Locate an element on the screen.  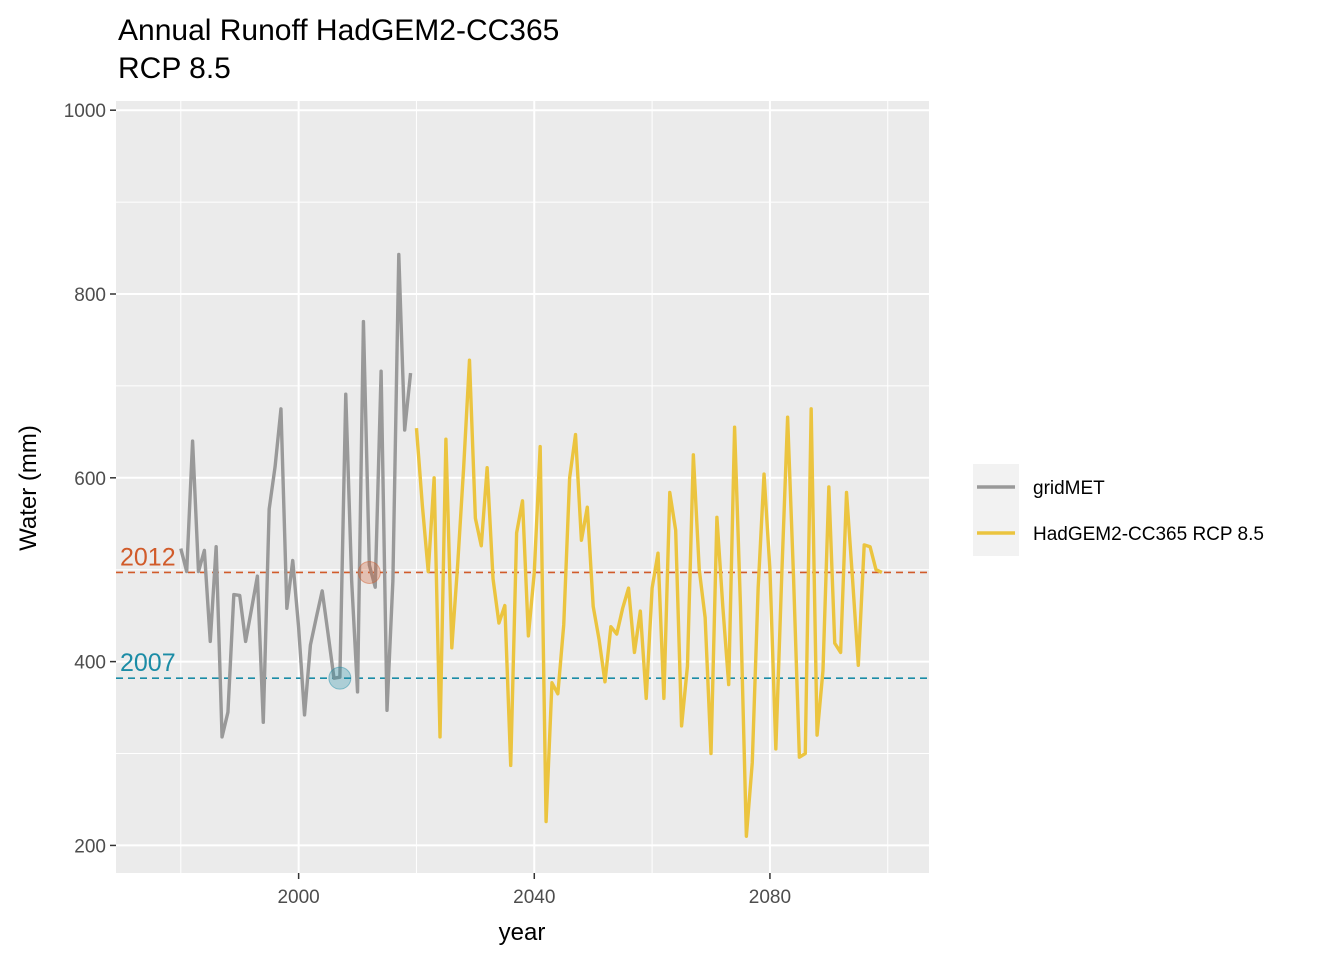
chart-subtitle: RCP 8.5 is located at coordinates (174, 68).